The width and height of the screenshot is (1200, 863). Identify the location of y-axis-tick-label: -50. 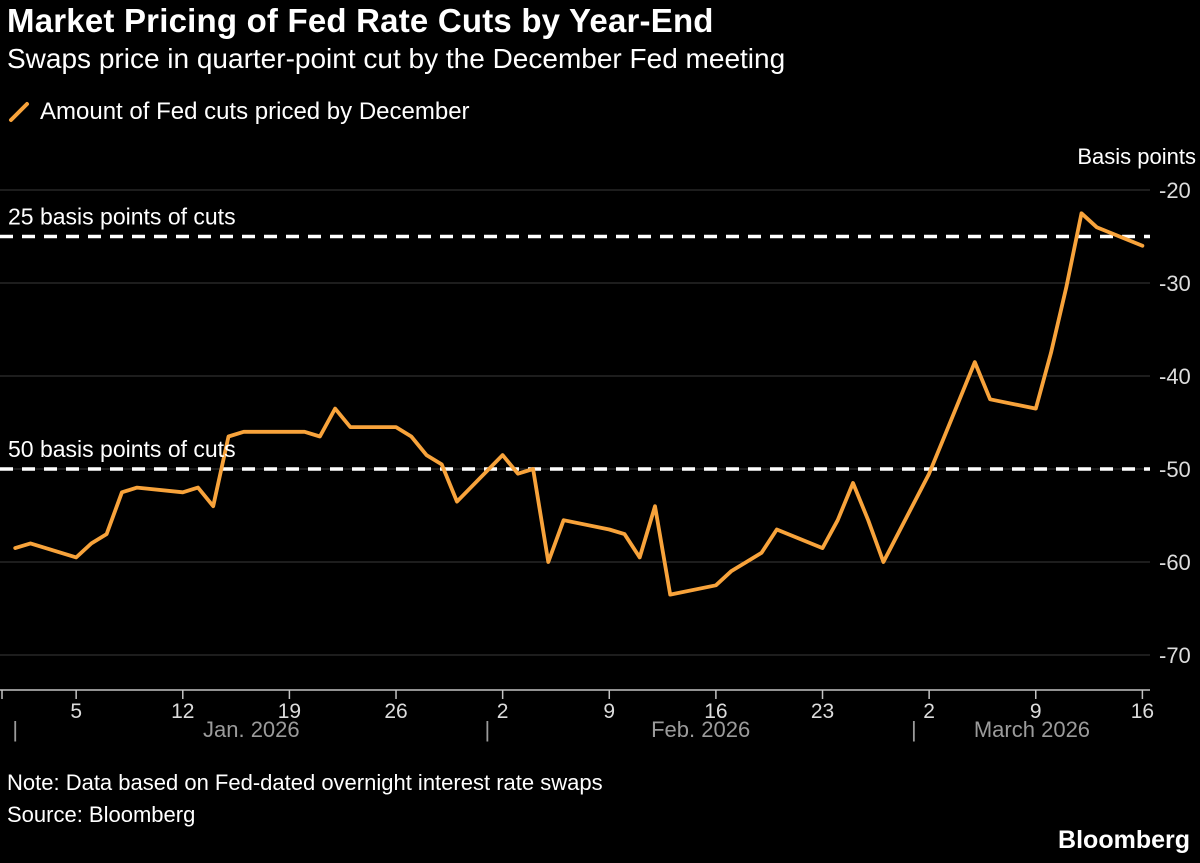
(1175, 469).